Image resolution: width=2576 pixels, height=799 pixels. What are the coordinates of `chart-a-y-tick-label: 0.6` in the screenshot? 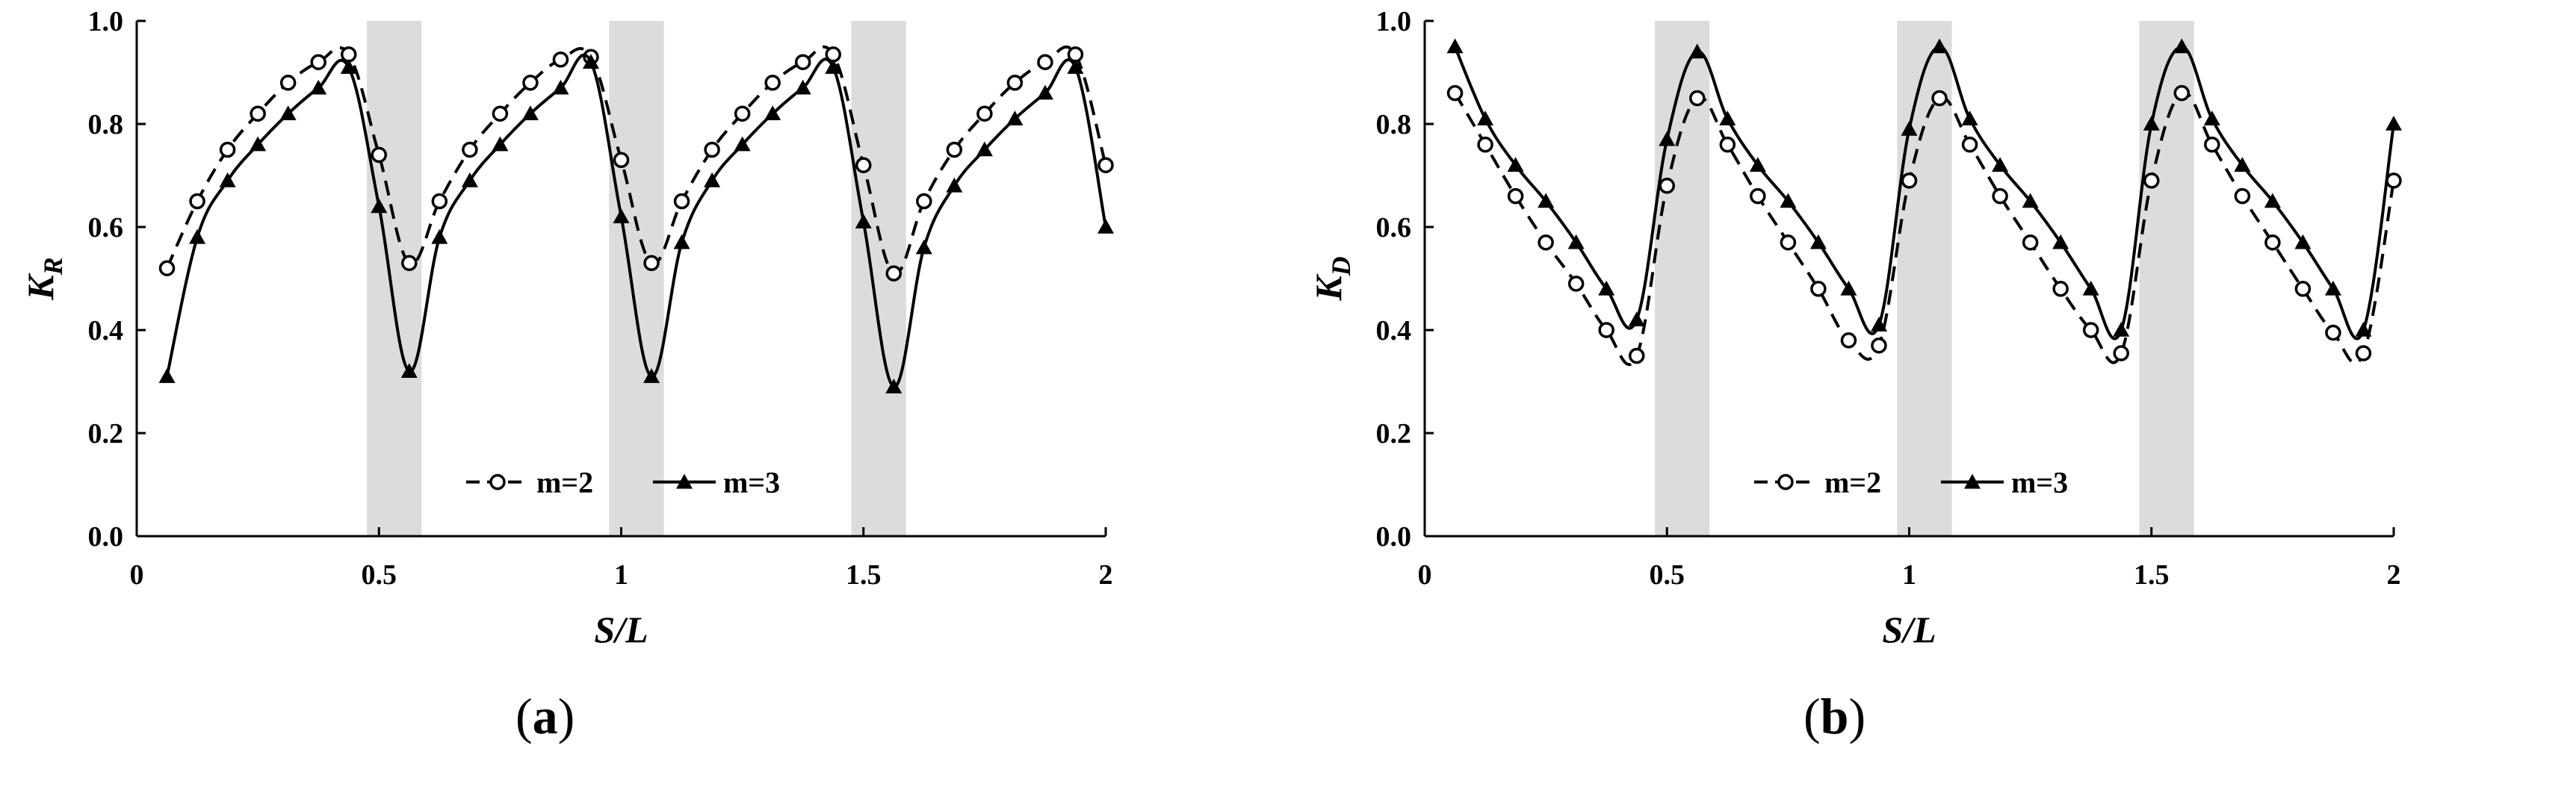 It's located at (106, 227).